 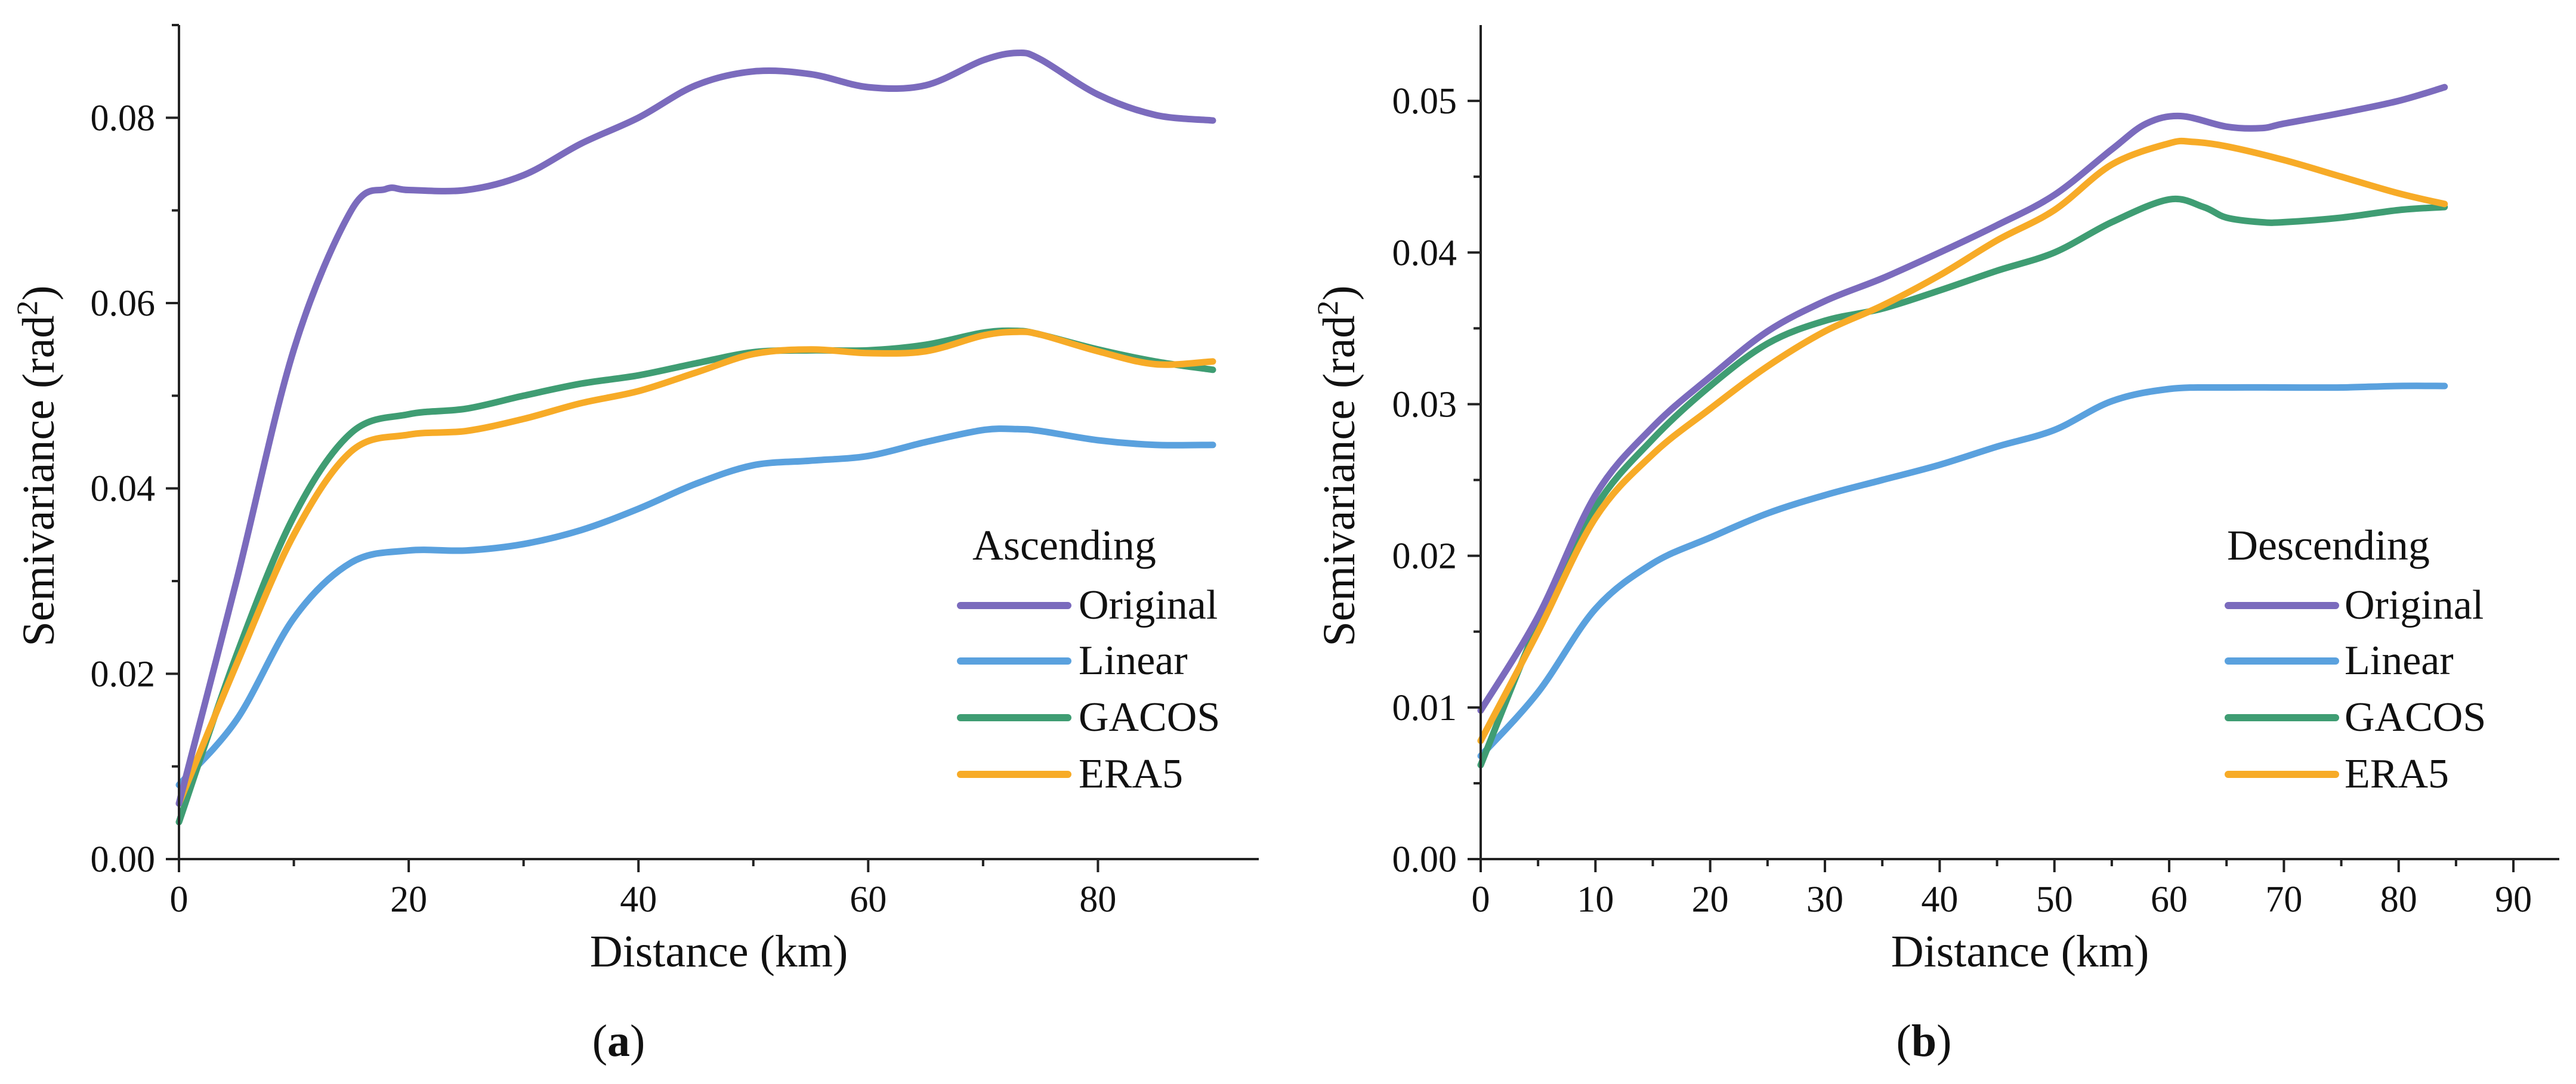 I want to click on y-tick-label: 0.08, so click(x=123, y=118).